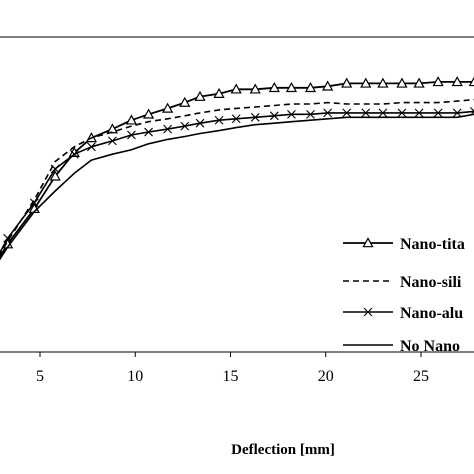  What do you see at coordinates (430, 346) in the screenshot?
I see `legend-label: No Nano` at bounding box center [430, 346].